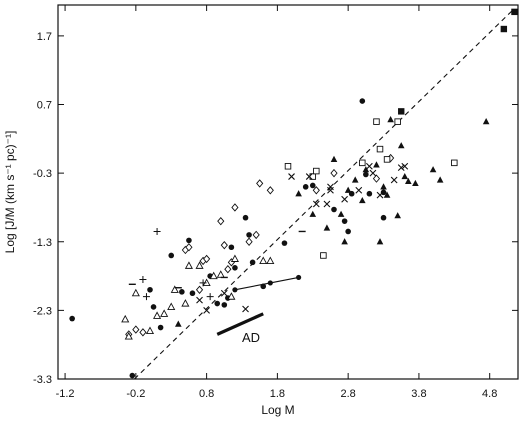 This screenshot has height=426, width=525. What do you see at coordinates (489, 394) in the screenshot?
I see `x-tick-label: 4.8` at bounding box center [489, 394].